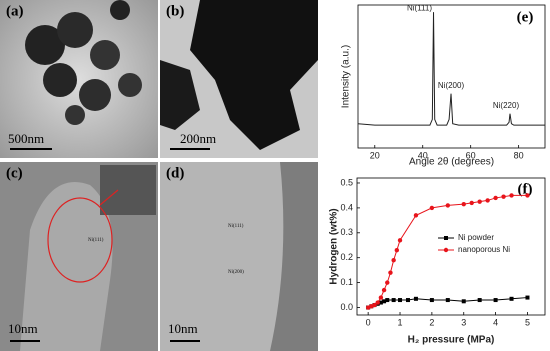 This screenshot has height=351, width=550. I want to click on x-tick-label: 20, so click(375, 155).